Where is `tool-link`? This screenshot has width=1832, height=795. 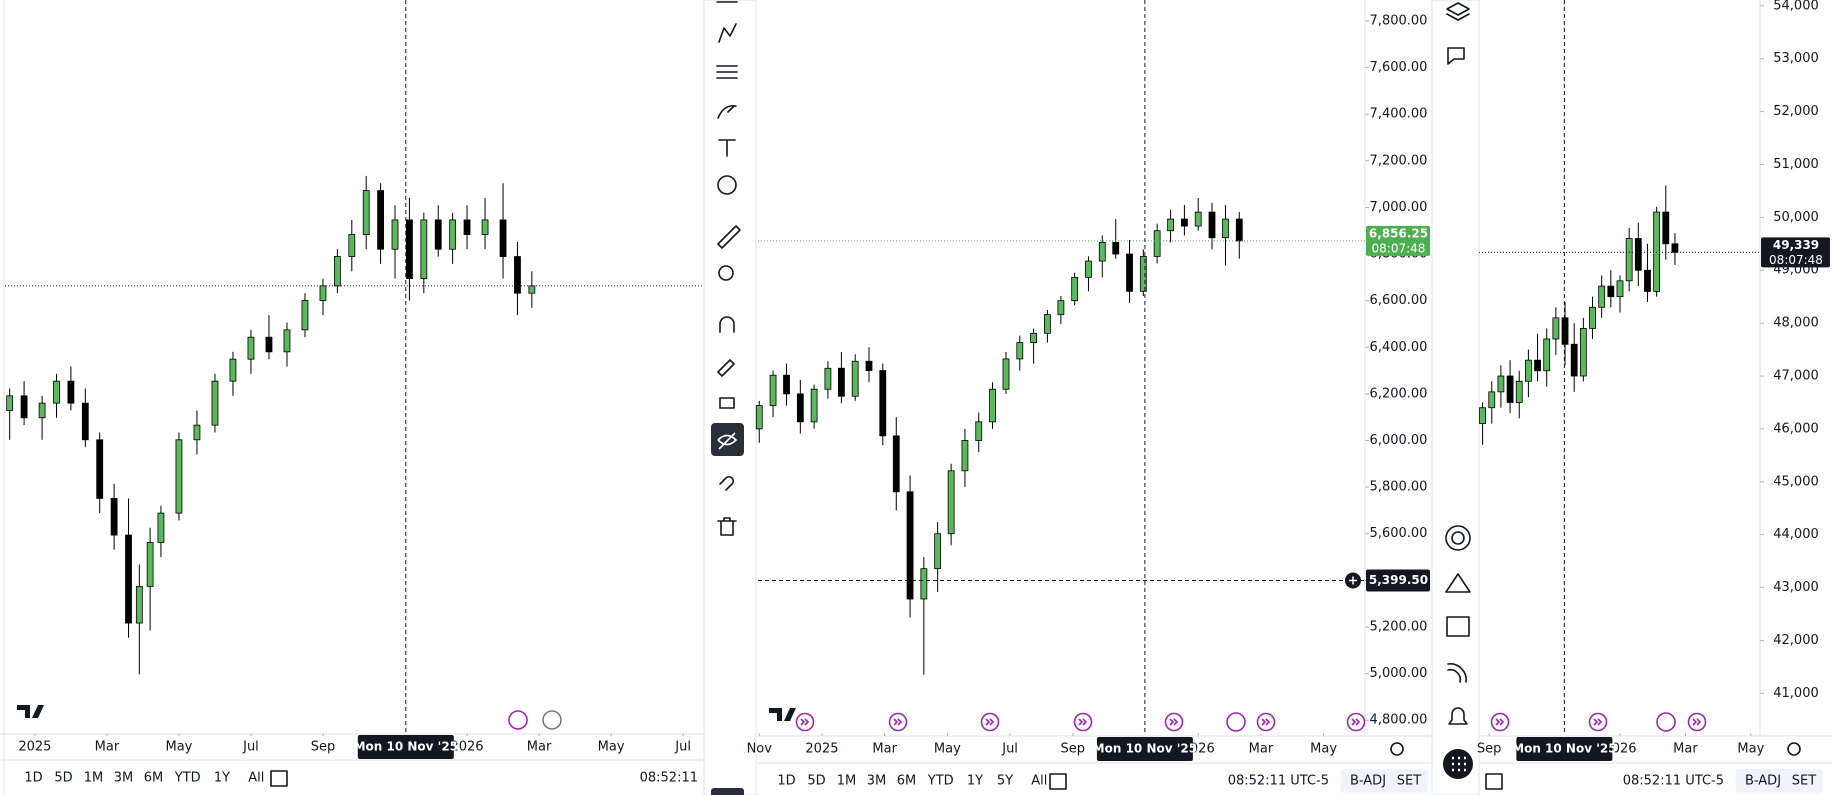 tool-link is located at coordinates (727, 483).